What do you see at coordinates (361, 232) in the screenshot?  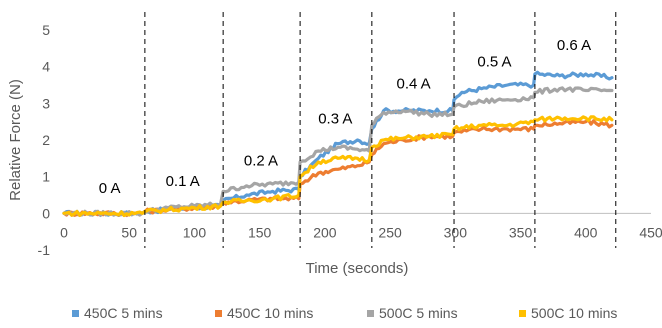 I see `x-axis-ticks: 0 50 100 150 200 250 300 350 400 450` at bounding box center [361, 232].